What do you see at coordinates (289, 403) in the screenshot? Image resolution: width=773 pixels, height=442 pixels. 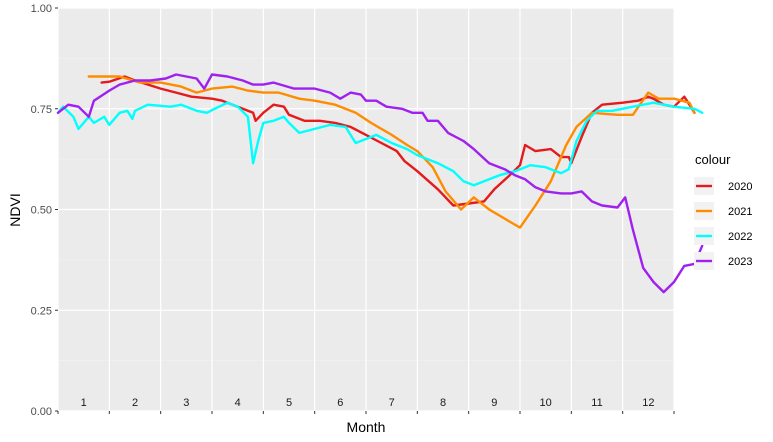 I see `month-label: 5` at bounding box center [289, 403].